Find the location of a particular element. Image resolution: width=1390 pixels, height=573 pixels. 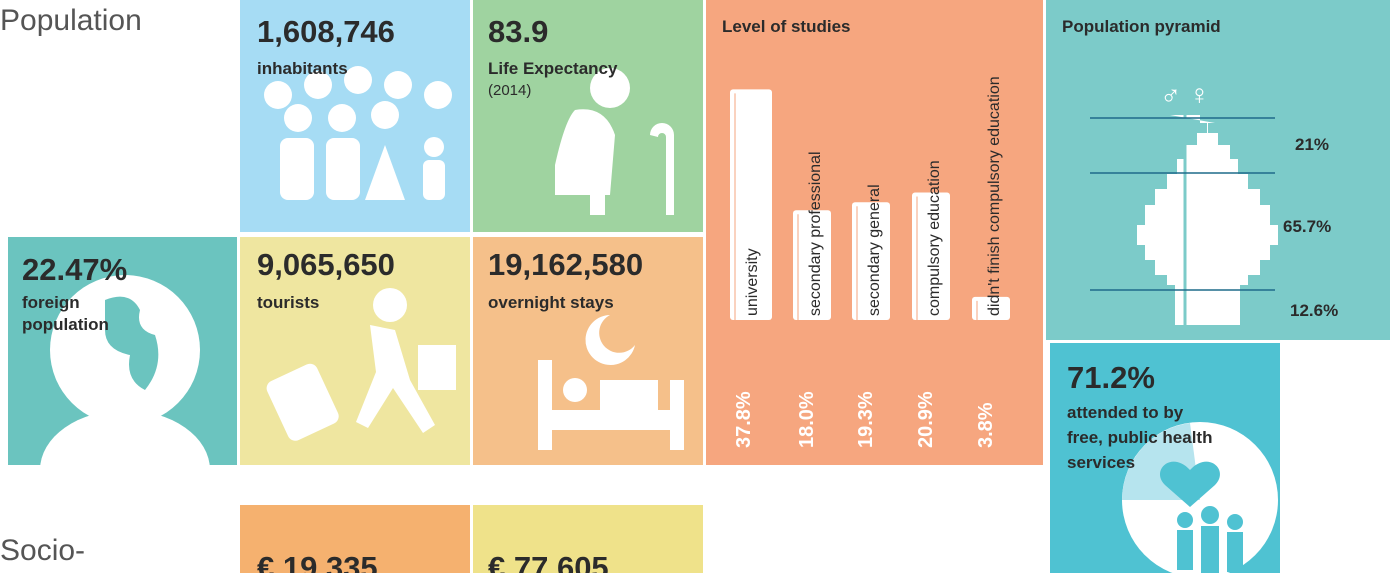

pyramid-lines is located at coordinates (1182, 204).